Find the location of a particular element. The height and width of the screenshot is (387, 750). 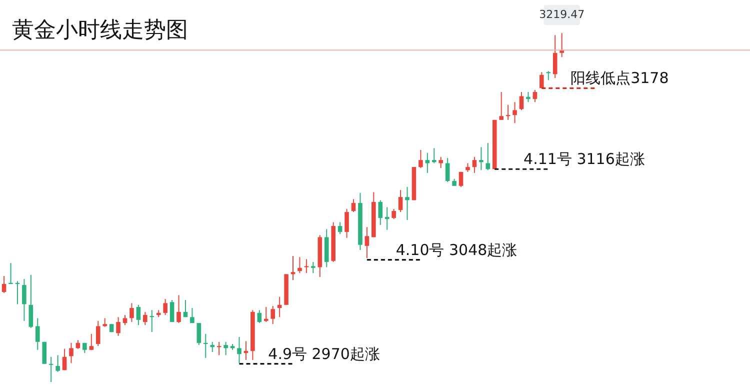

ref-line-label: 4.10号 3048起涨 is located at coordinates (457, 249).